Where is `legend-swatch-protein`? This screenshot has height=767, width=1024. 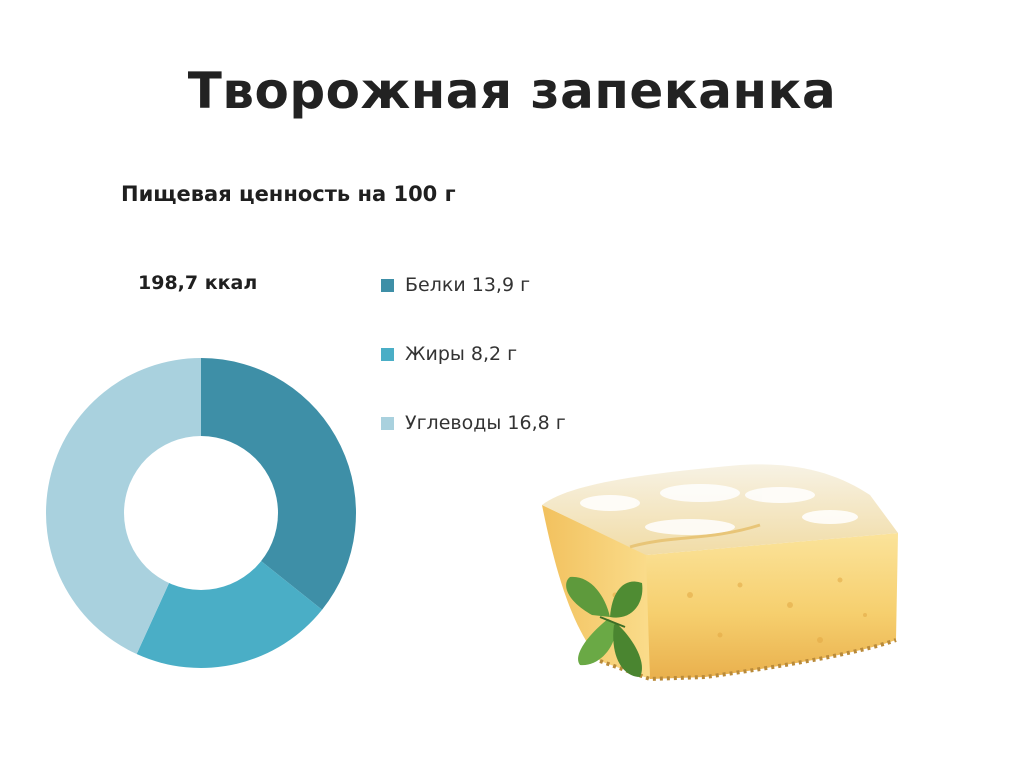 legend-swatch-protein is located at coordinates (387, 285).